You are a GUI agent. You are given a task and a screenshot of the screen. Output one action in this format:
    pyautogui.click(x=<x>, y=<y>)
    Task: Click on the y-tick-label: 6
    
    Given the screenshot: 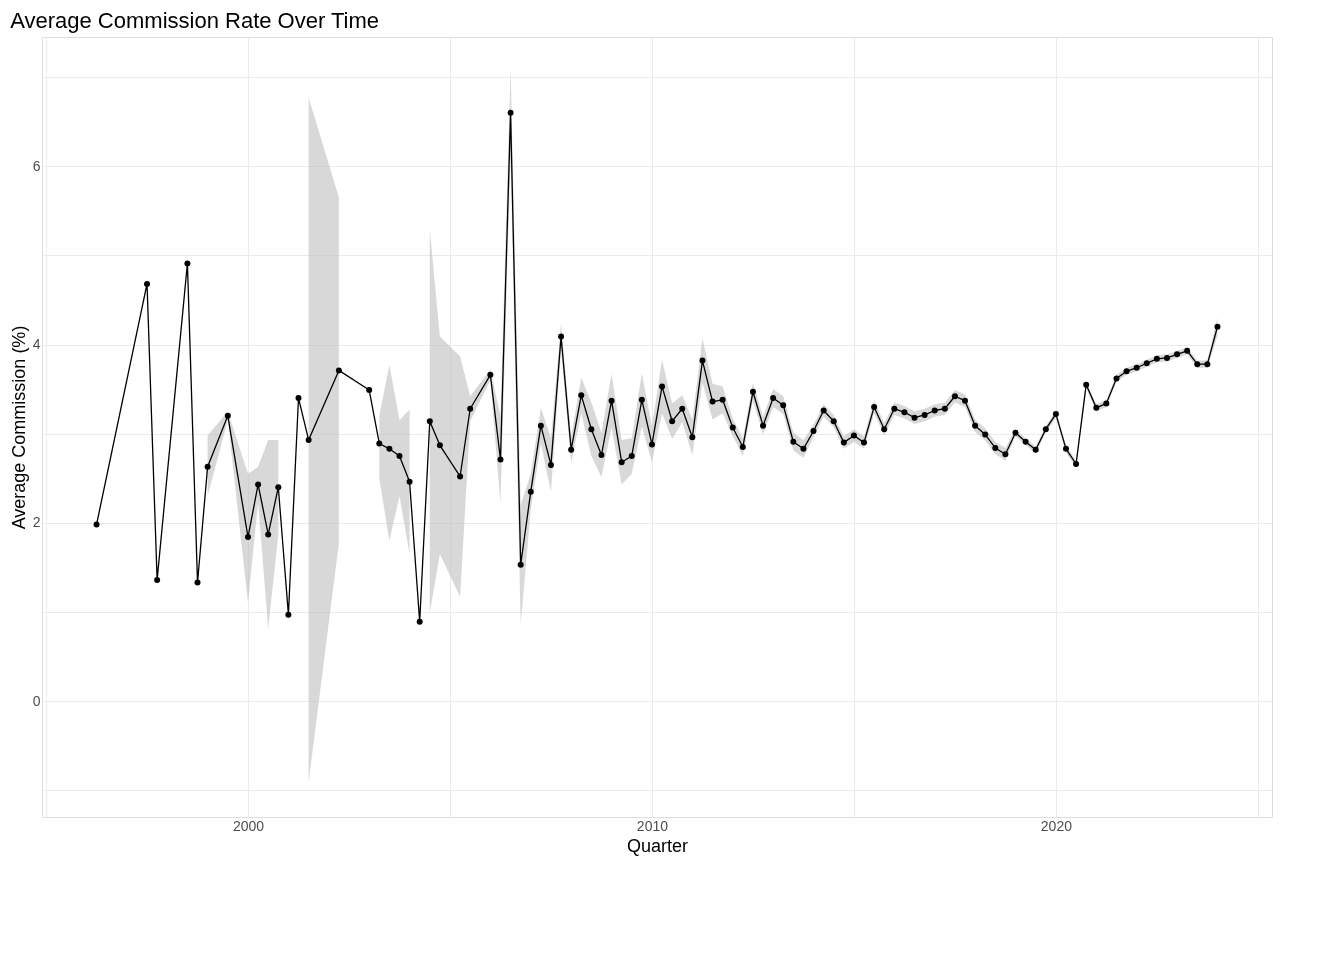 What is the action you would take?
    pyautogui.click(x=36, y=165)
    